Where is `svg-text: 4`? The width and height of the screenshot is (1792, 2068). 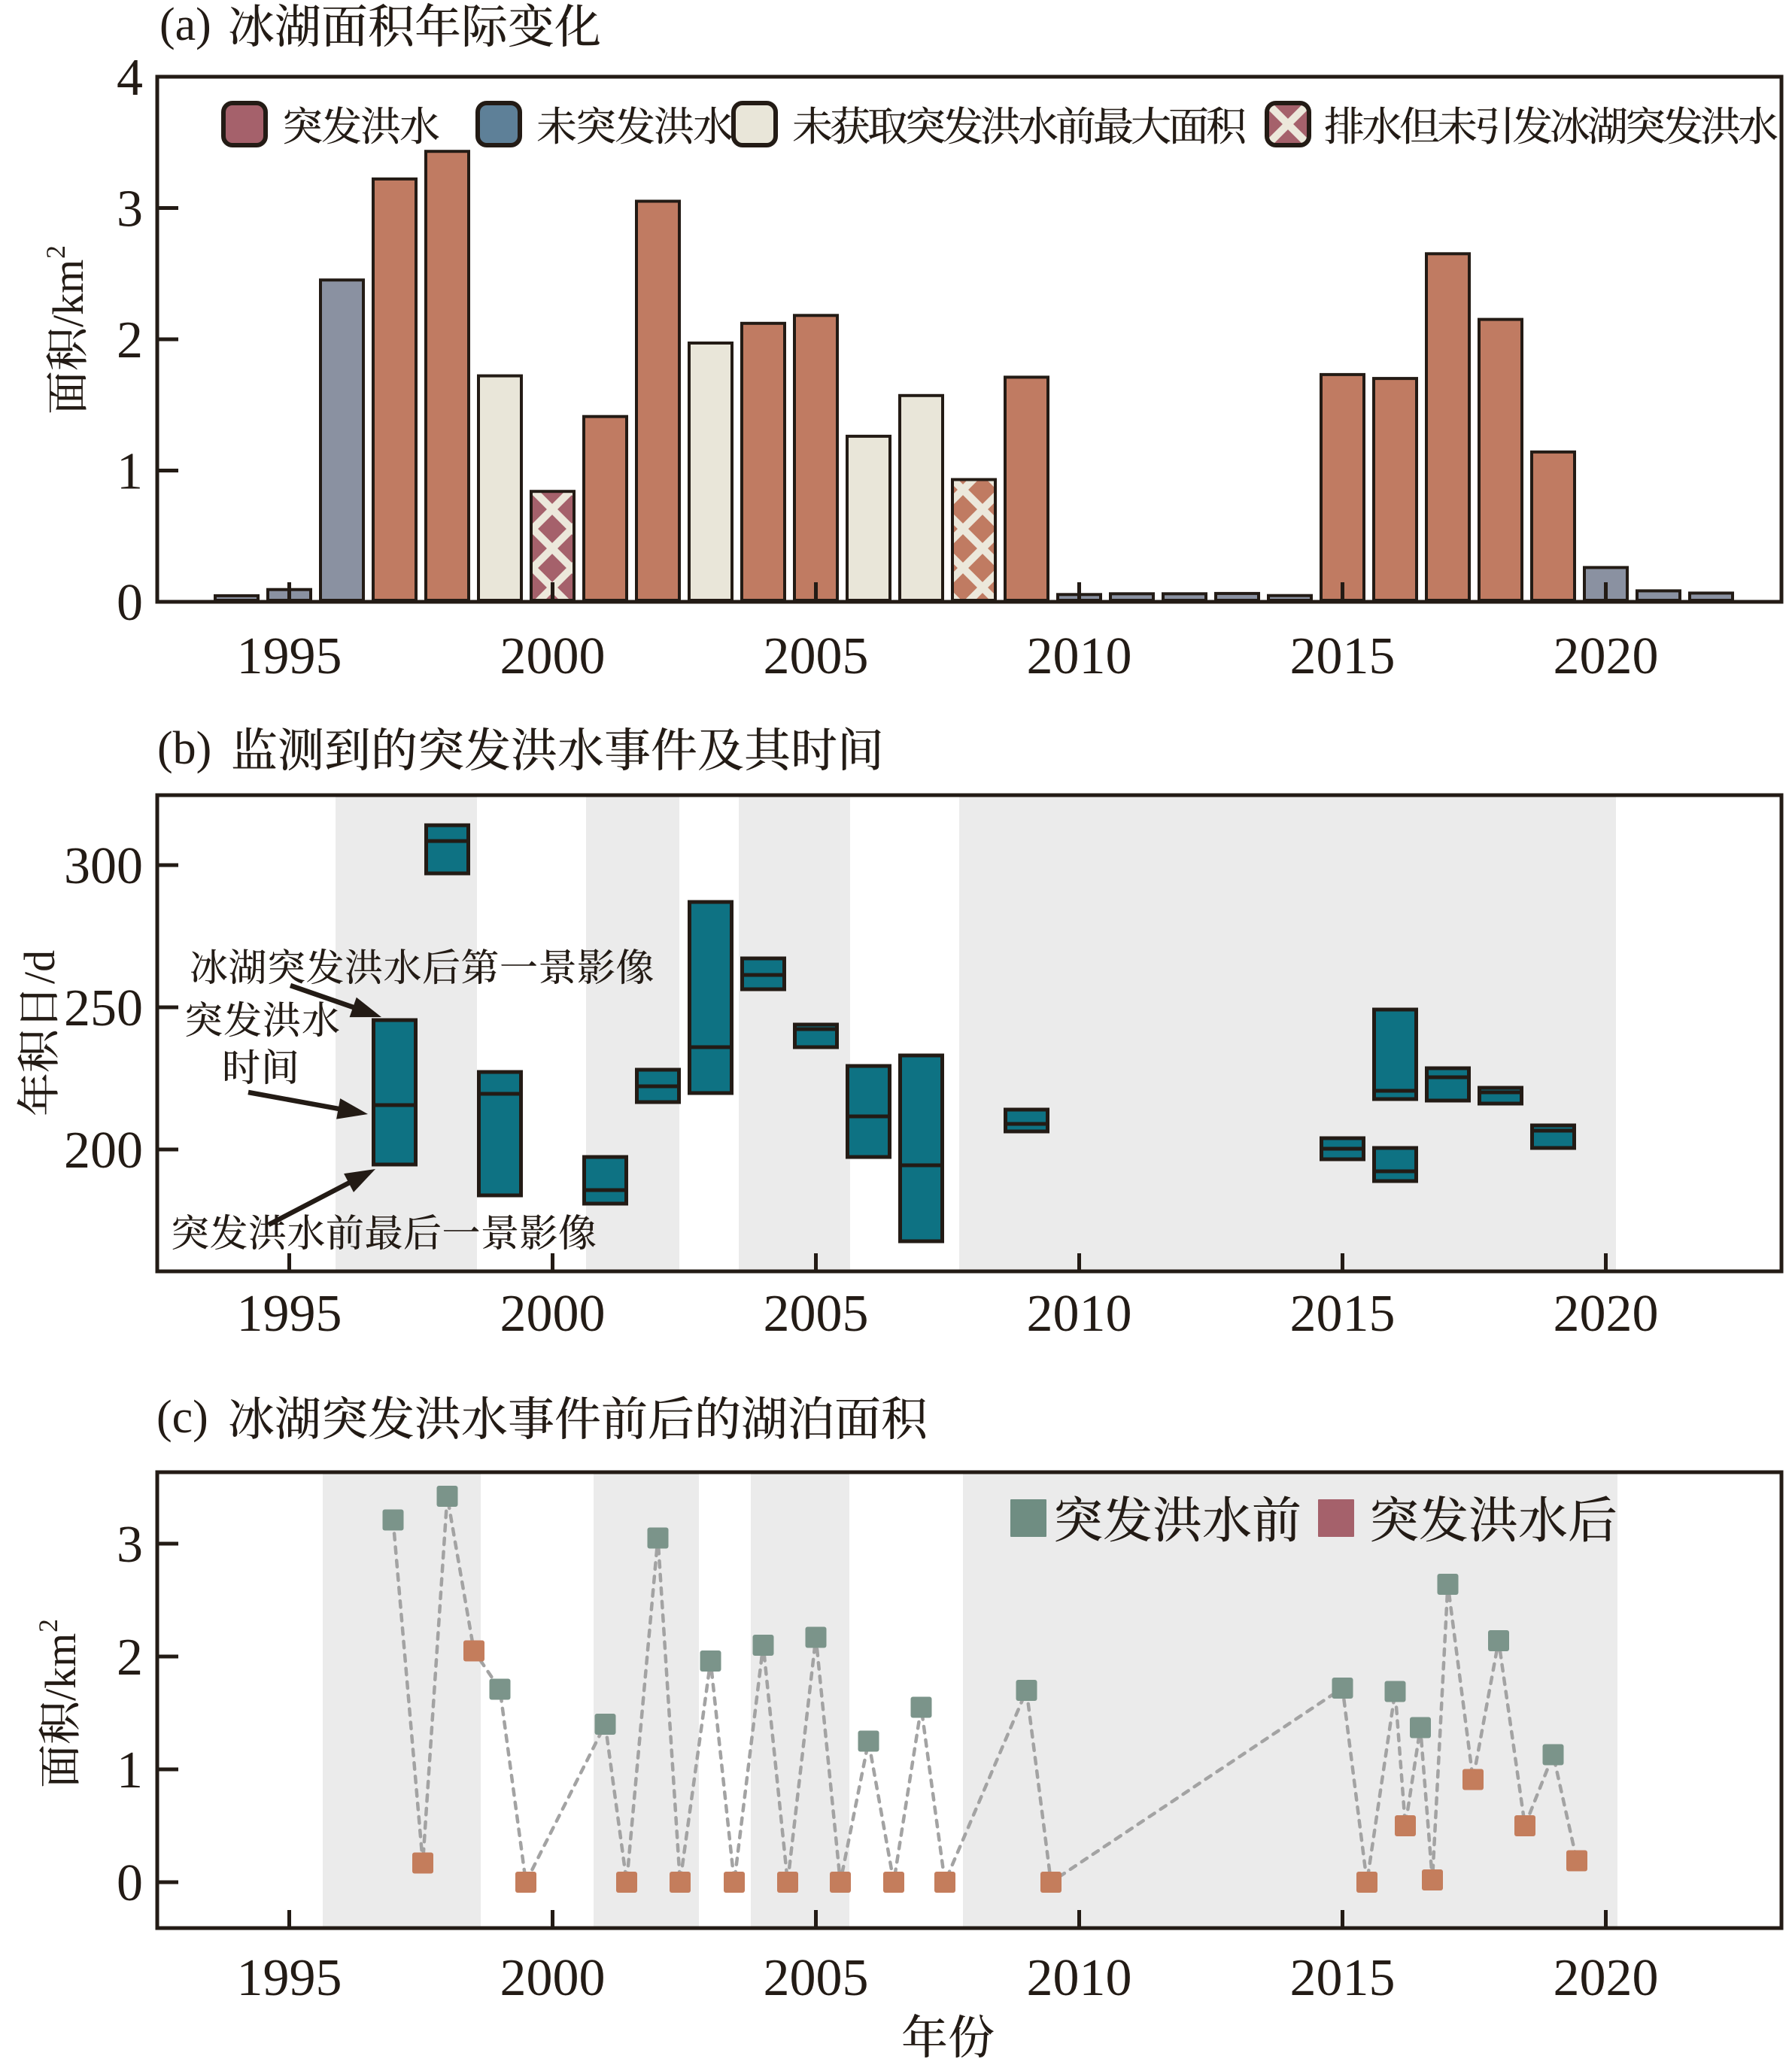
svg-text: 4 is located at coordinates (130, 78).